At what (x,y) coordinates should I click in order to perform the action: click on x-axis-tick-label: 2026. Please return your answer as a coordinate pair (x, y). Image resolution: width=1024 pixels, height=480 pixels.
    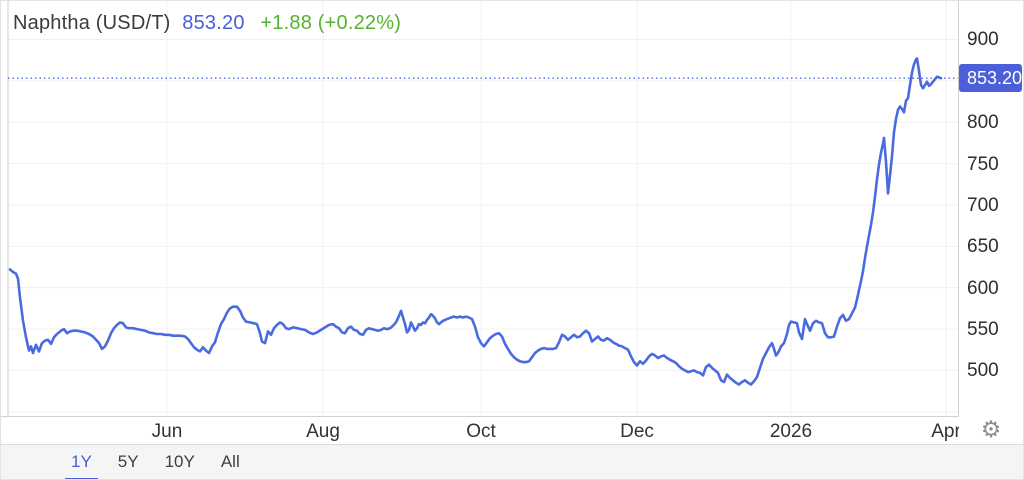
    Looking at the image, I should click on (791, 431).